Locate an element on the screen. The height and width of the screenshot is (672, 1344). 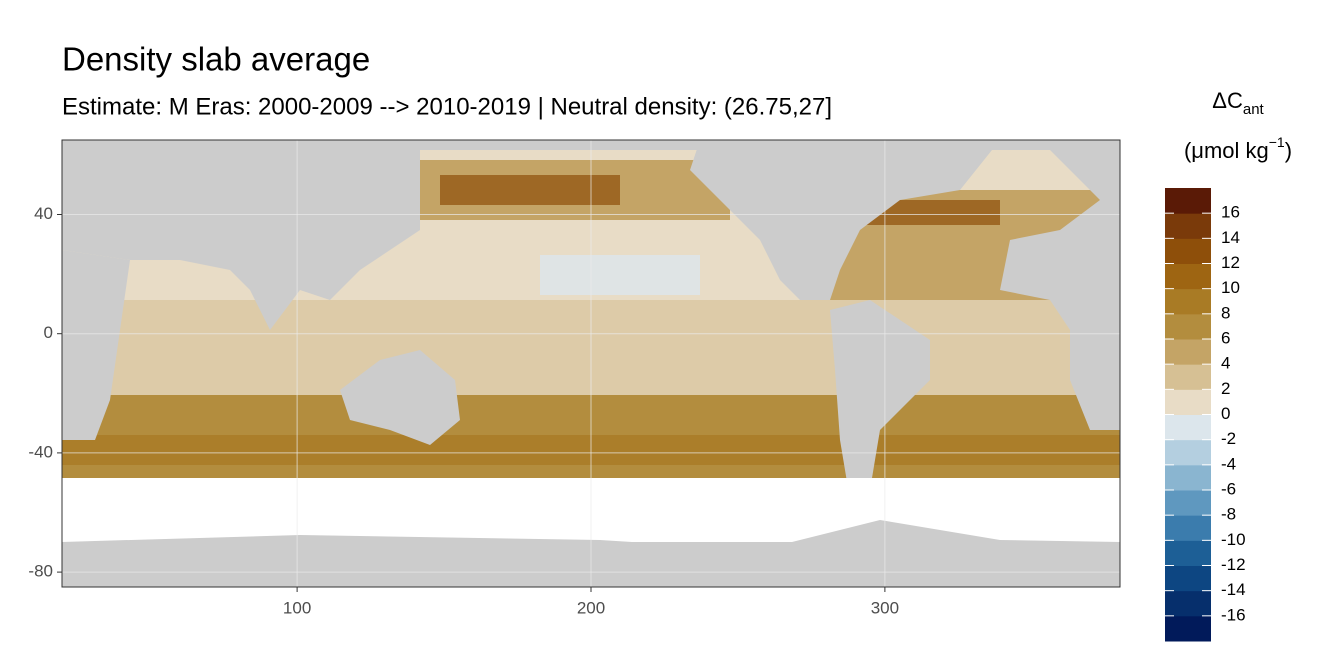
legend-label: 14 is located at coordinates (1230, 237).